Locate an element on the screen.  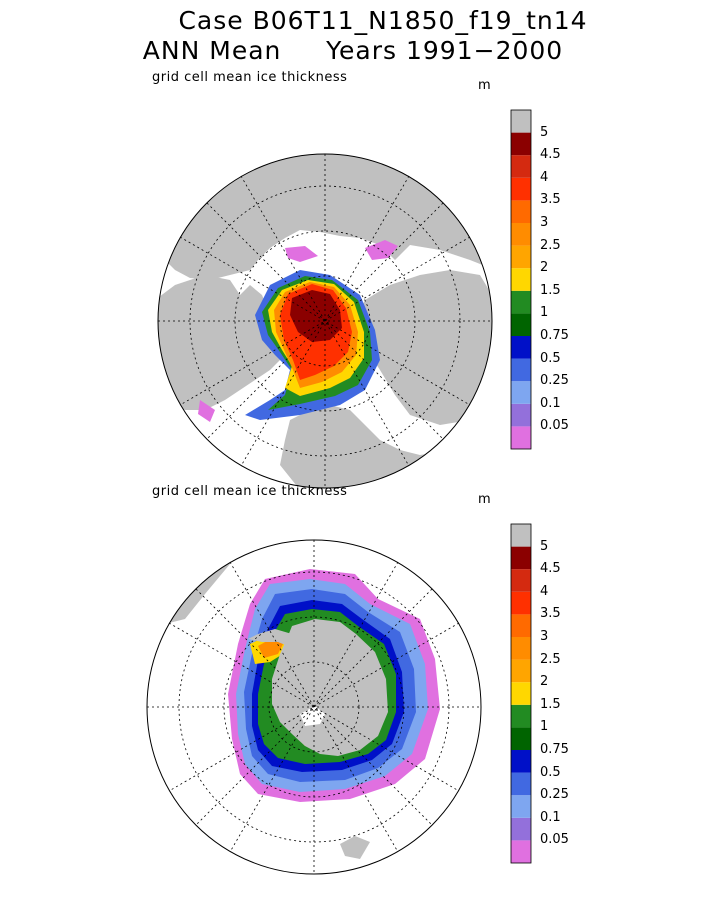
antarctic-colorbar is located at coordinates (521, 693).